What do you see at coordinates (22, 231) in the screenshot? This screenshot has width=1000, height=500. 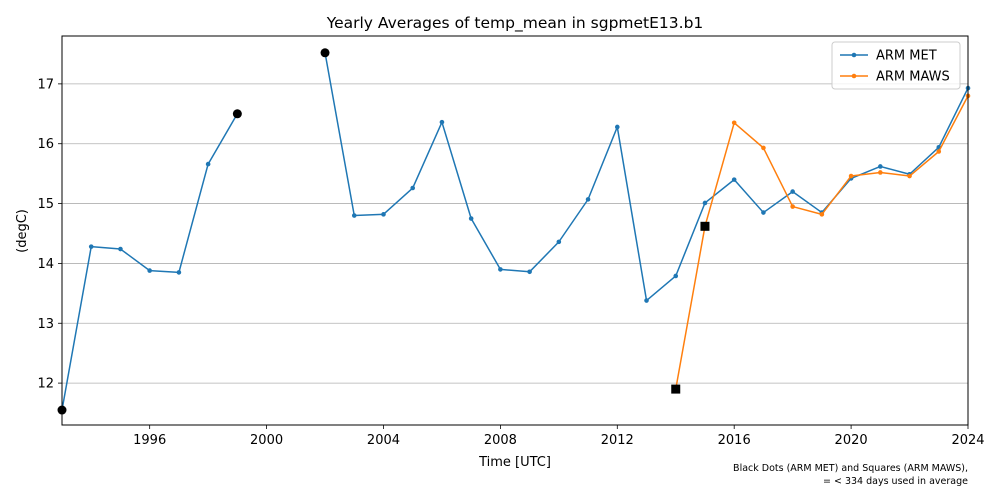 I see `y-axis-label: (degC)` at bounding box center [22, 231].